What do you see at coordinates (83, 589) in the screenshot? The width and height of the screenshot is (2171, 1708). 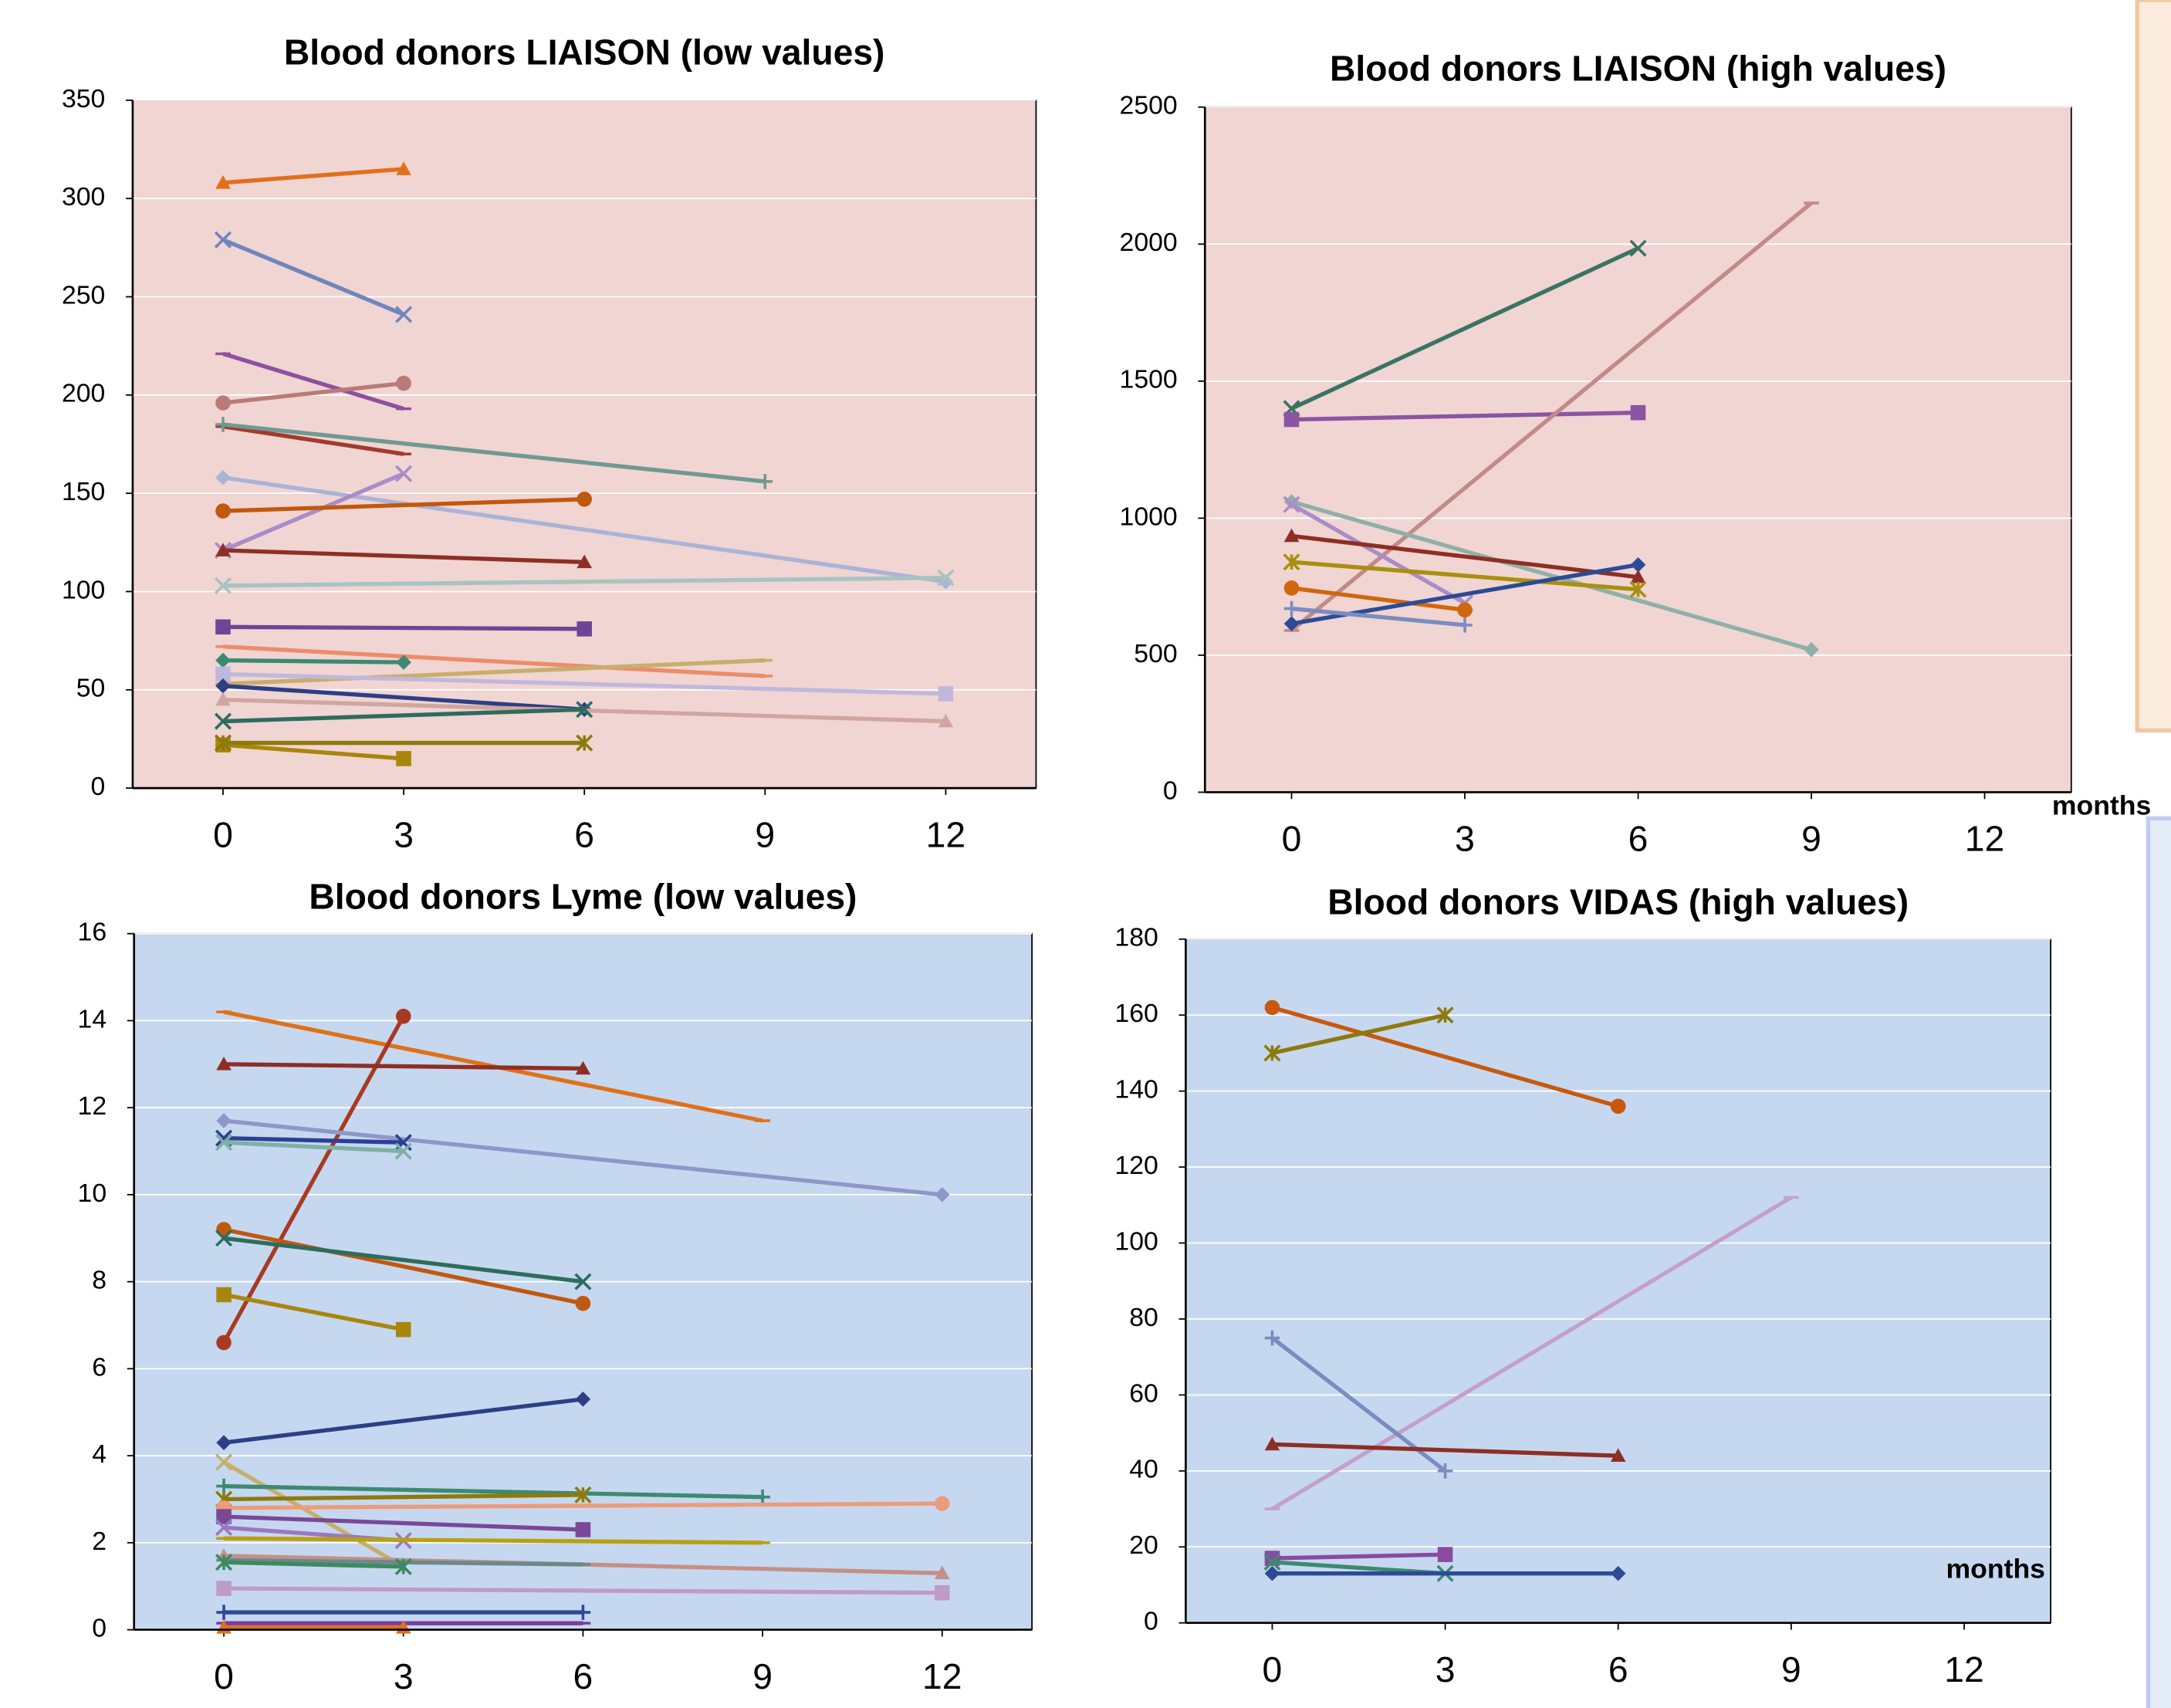 I see `y-tick-label: 100` at bounding box center [83, 589].